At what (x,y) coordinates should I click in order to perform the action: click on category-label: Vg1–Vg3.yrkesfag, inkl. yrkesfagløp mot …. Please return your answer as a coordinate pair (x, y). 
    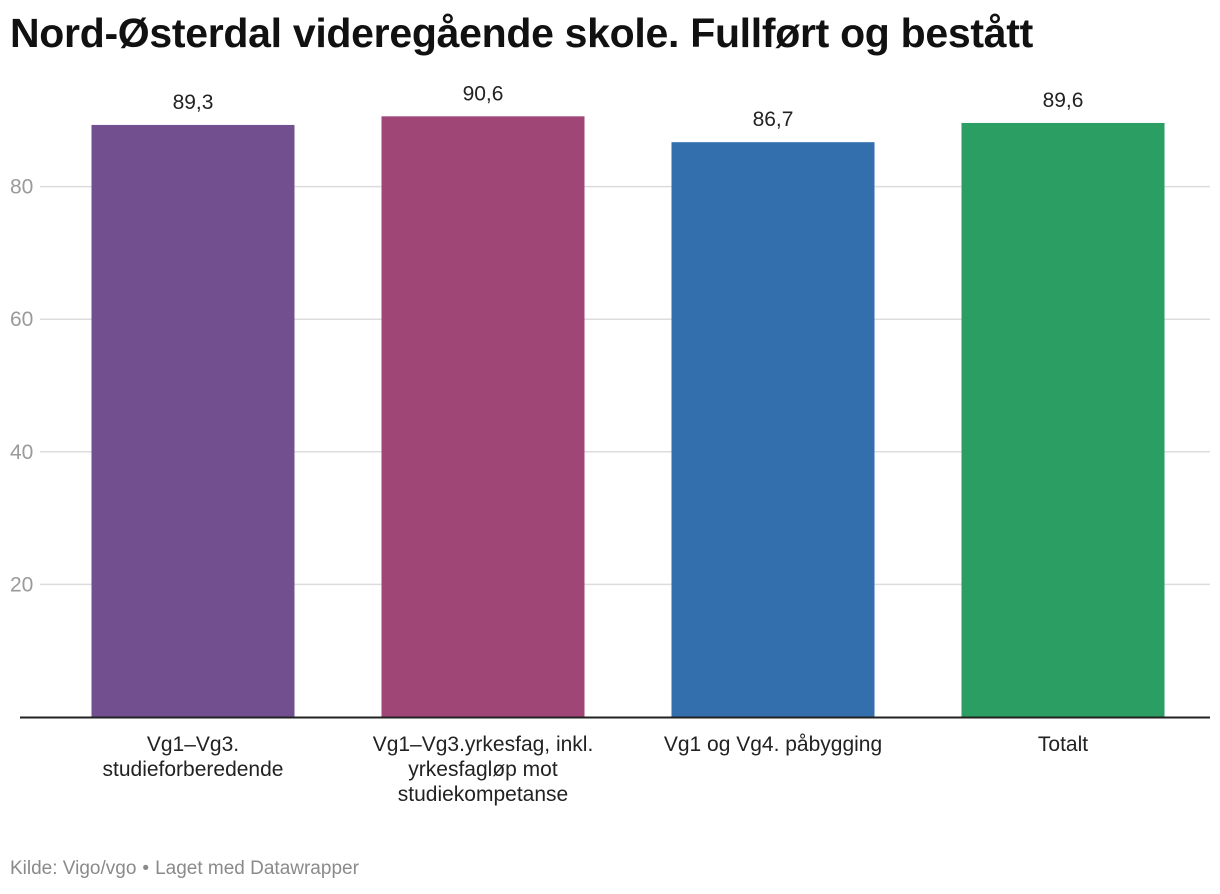
    Looking at the image, I should click on (483, 769).